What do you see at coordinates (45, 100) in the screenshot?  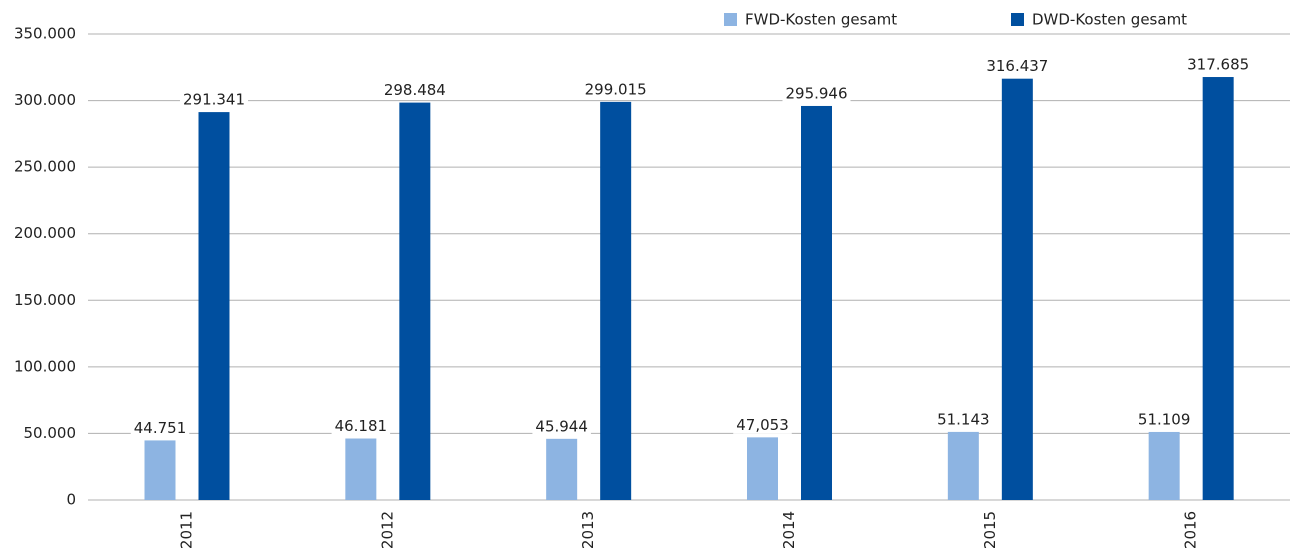 I see `y-tick-label: 300.000` at bounding box center [45, 100].